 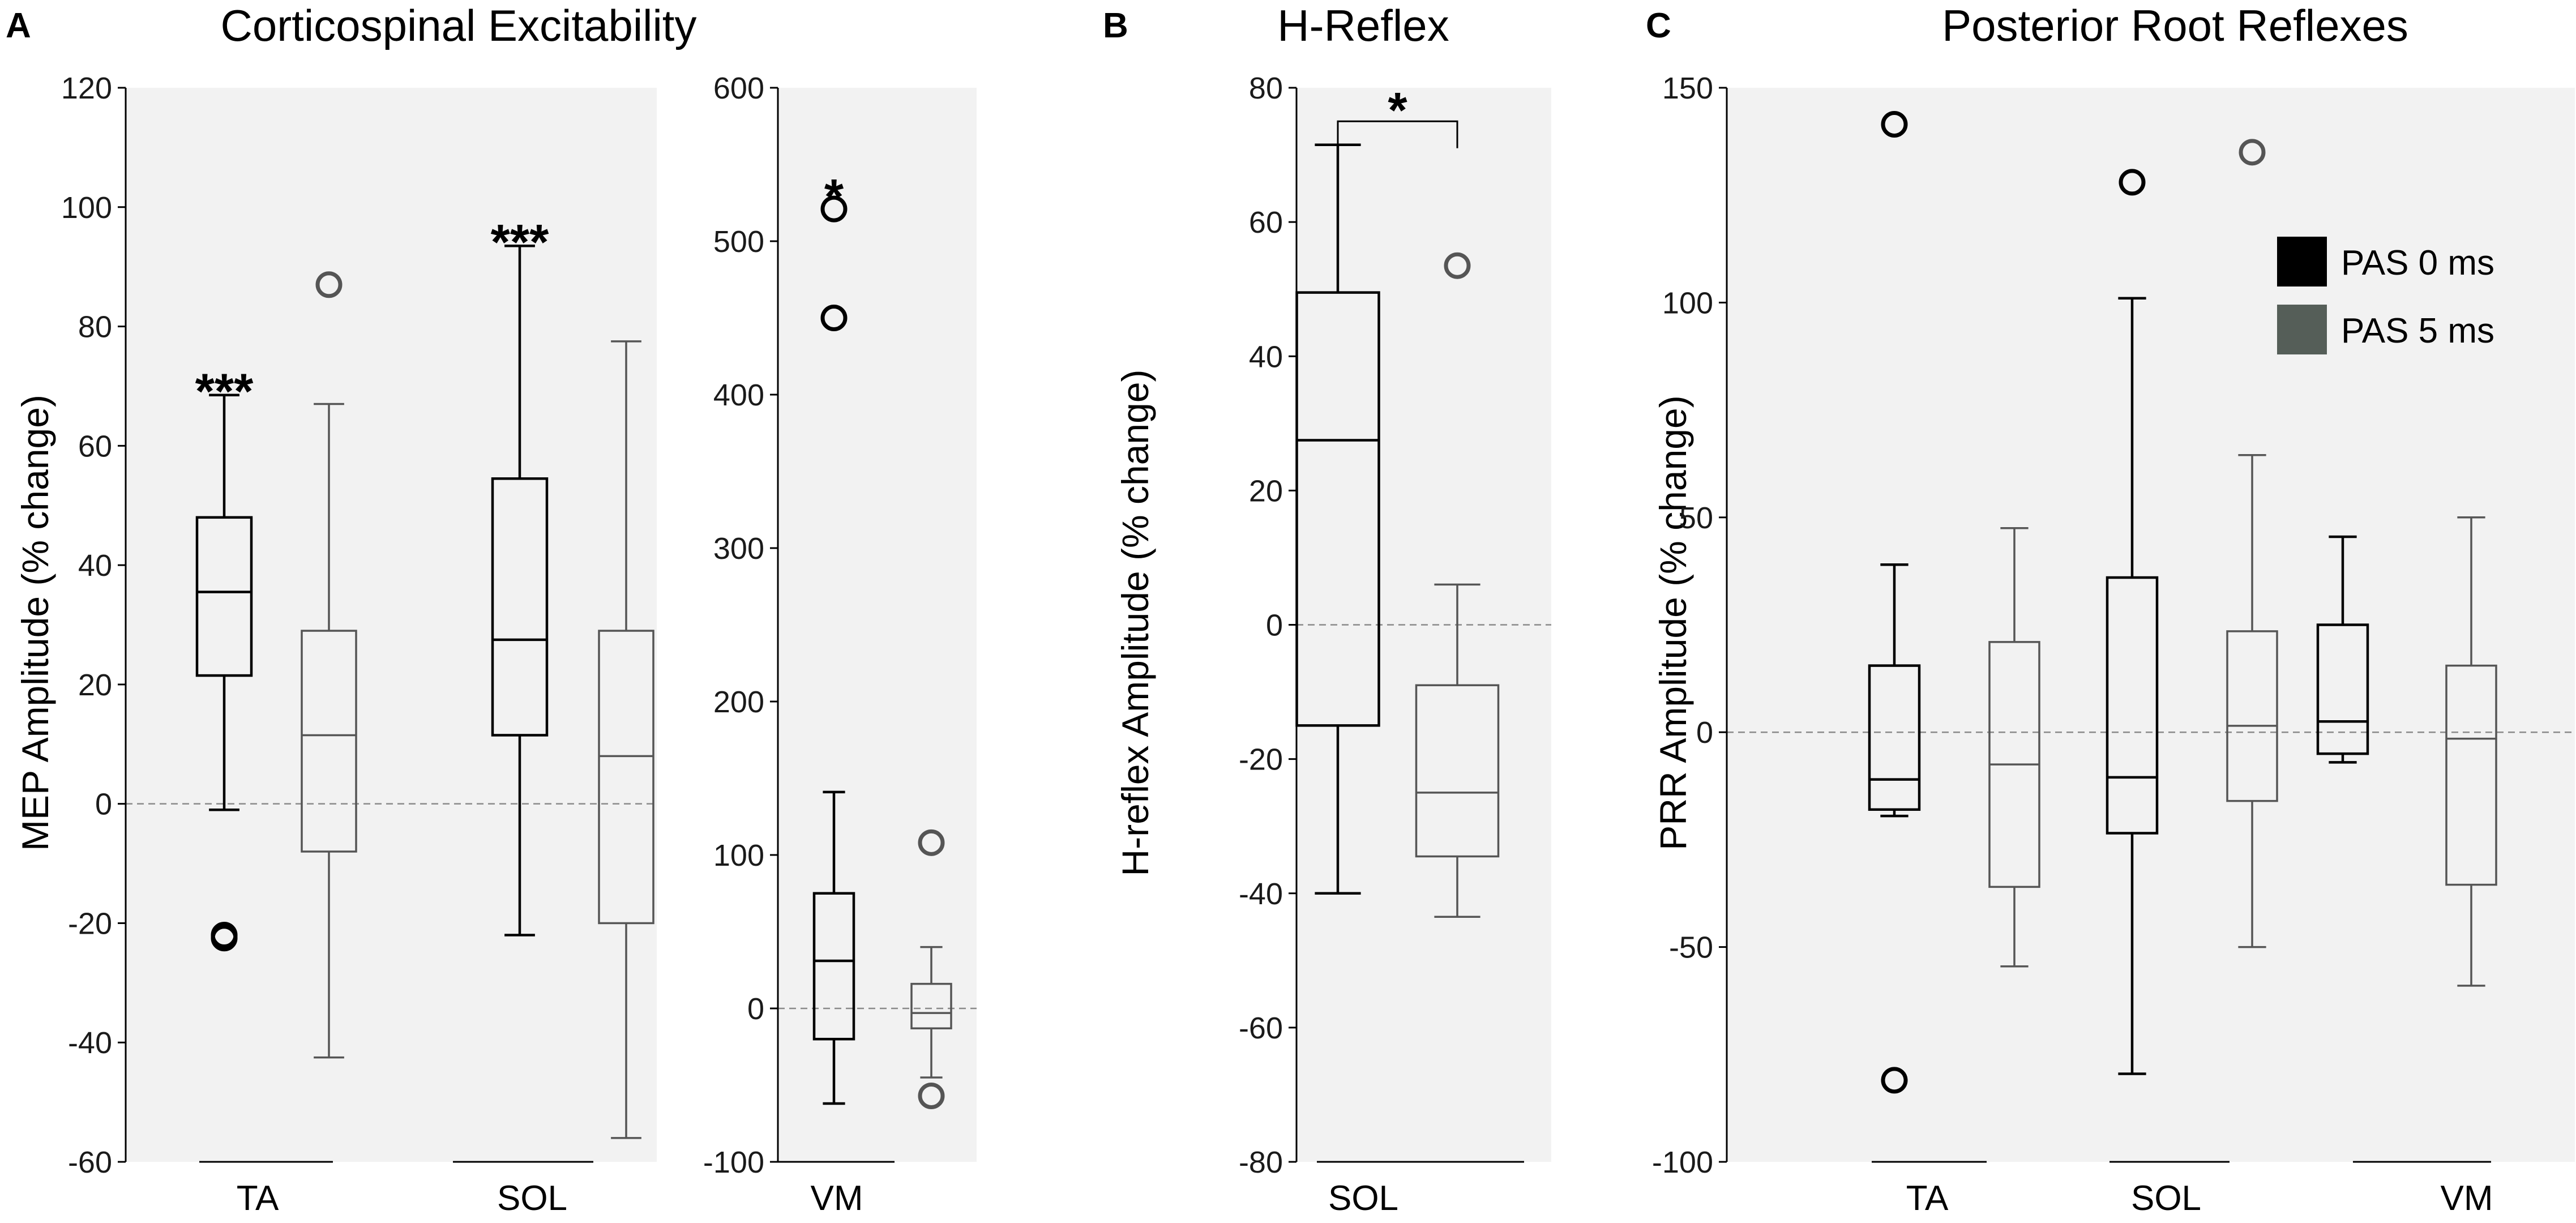 What do you see at coordinates (1266, 491) in the screenshot?
I see `panel-2-y-tick-label-20: 20` at bounding box center [1266, 491].